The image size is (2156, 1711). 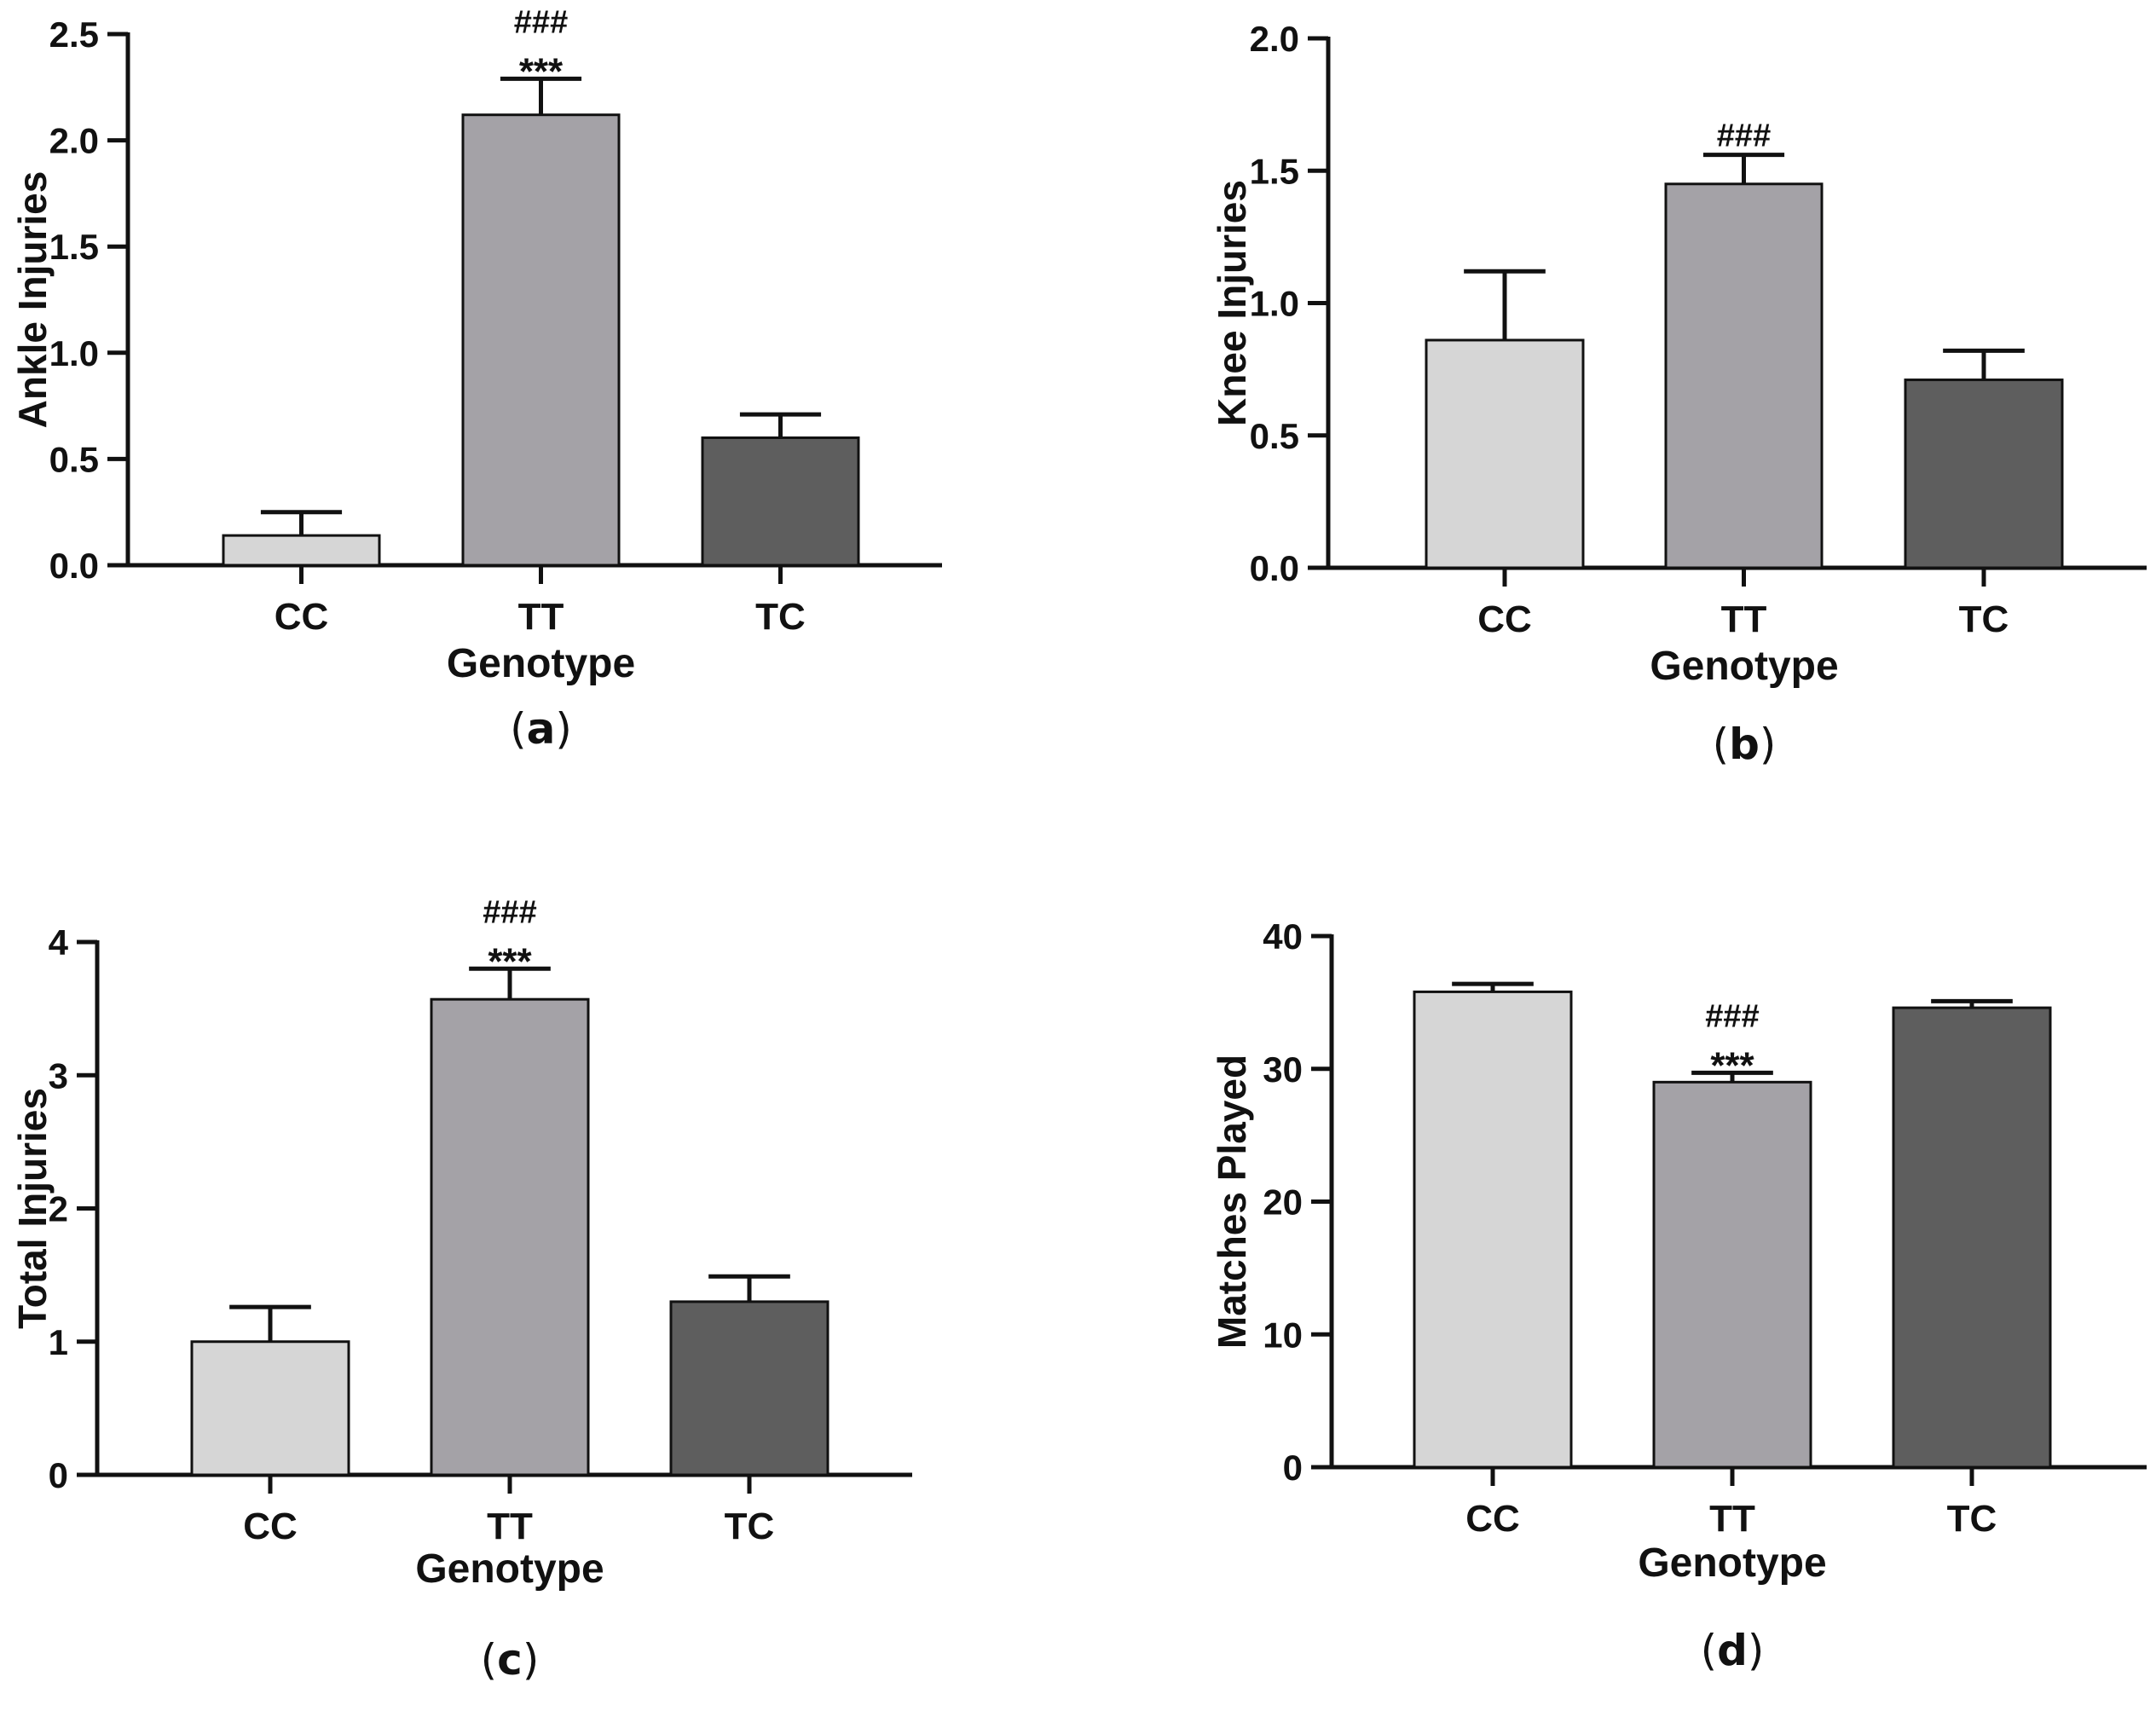 What do you see at coordinates (1232, 303) in the screenshot?
I see `y-axis-title: Knee Injuries` at bounding box center [1232, 303].